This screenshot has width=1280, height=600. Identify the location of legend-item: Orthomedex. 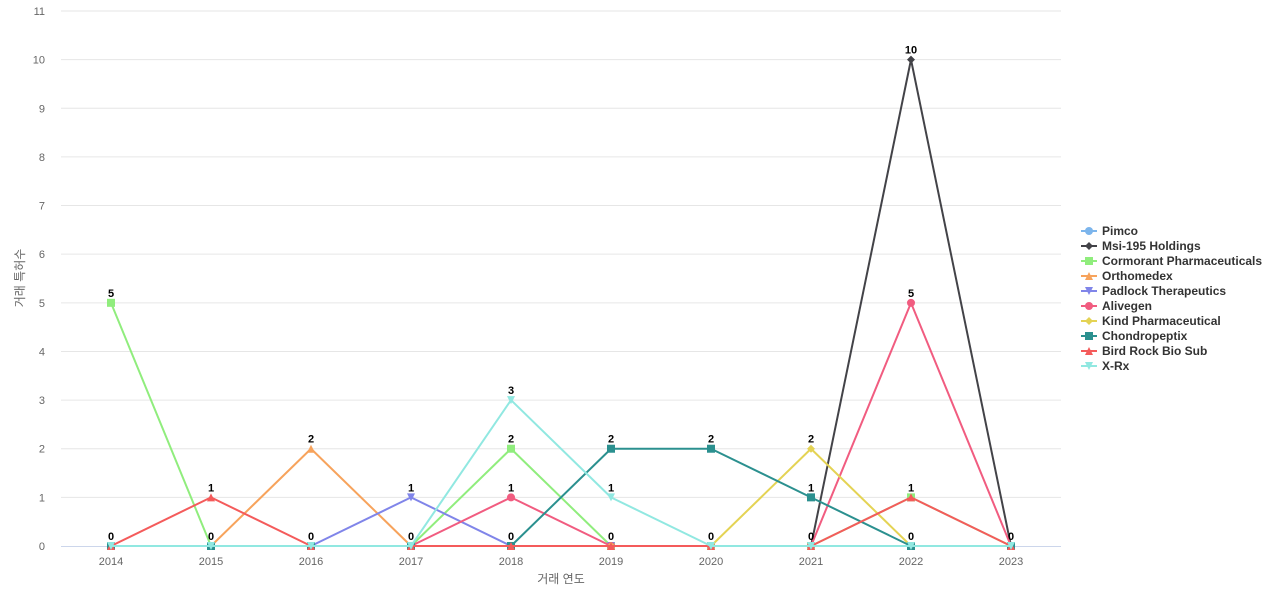
(1127, 276).